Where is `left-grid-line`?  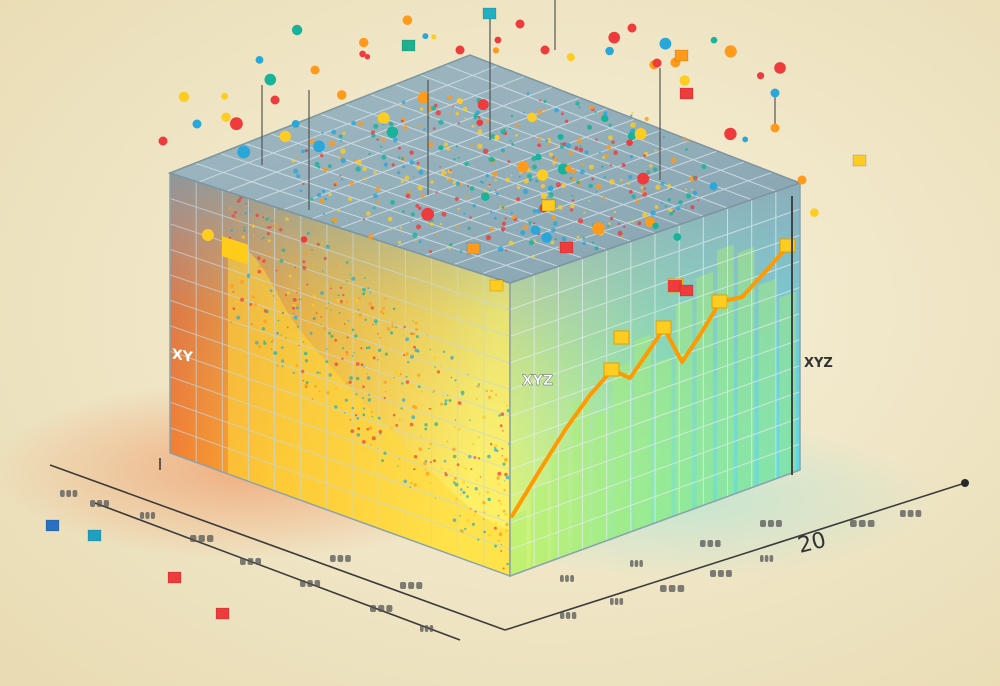 left-grid-line is located at coordinates (340, 254).